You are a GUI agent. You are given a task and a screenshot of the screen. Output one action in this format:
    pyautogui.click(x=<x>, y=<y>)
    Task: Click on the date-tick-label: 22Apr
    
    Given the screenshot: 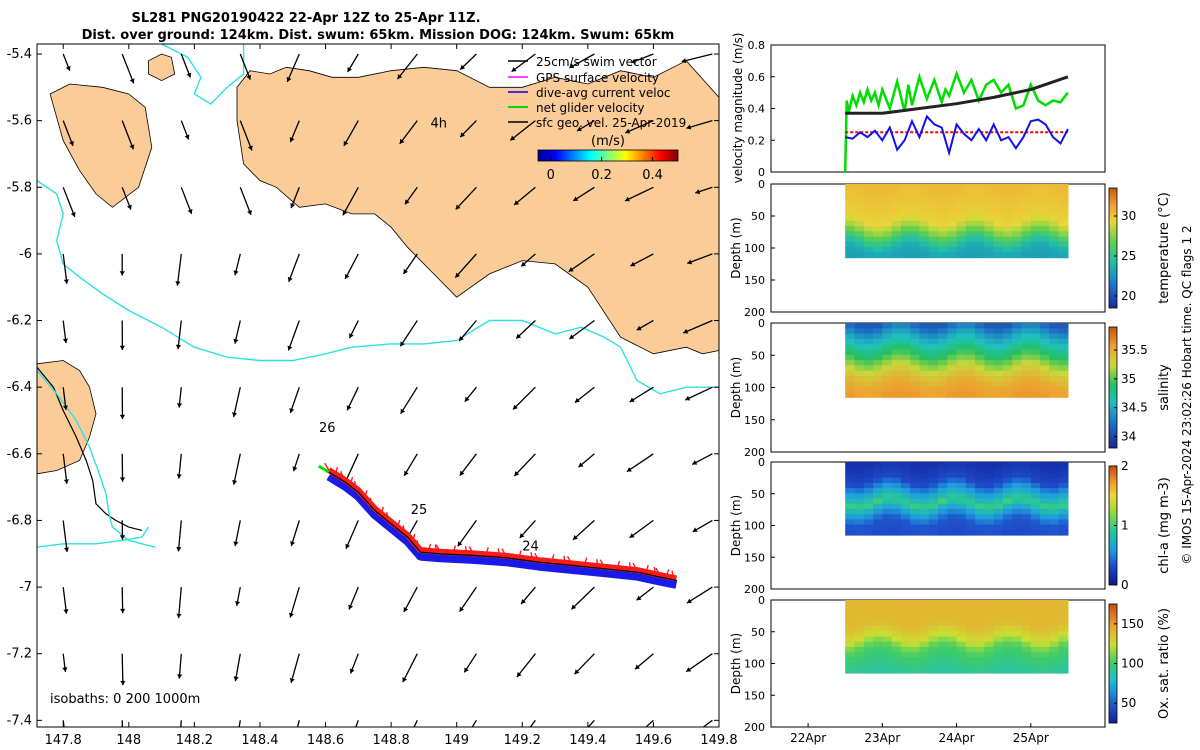 What is the action you would take?
    pyautogui.click(x=808, y=738)
    